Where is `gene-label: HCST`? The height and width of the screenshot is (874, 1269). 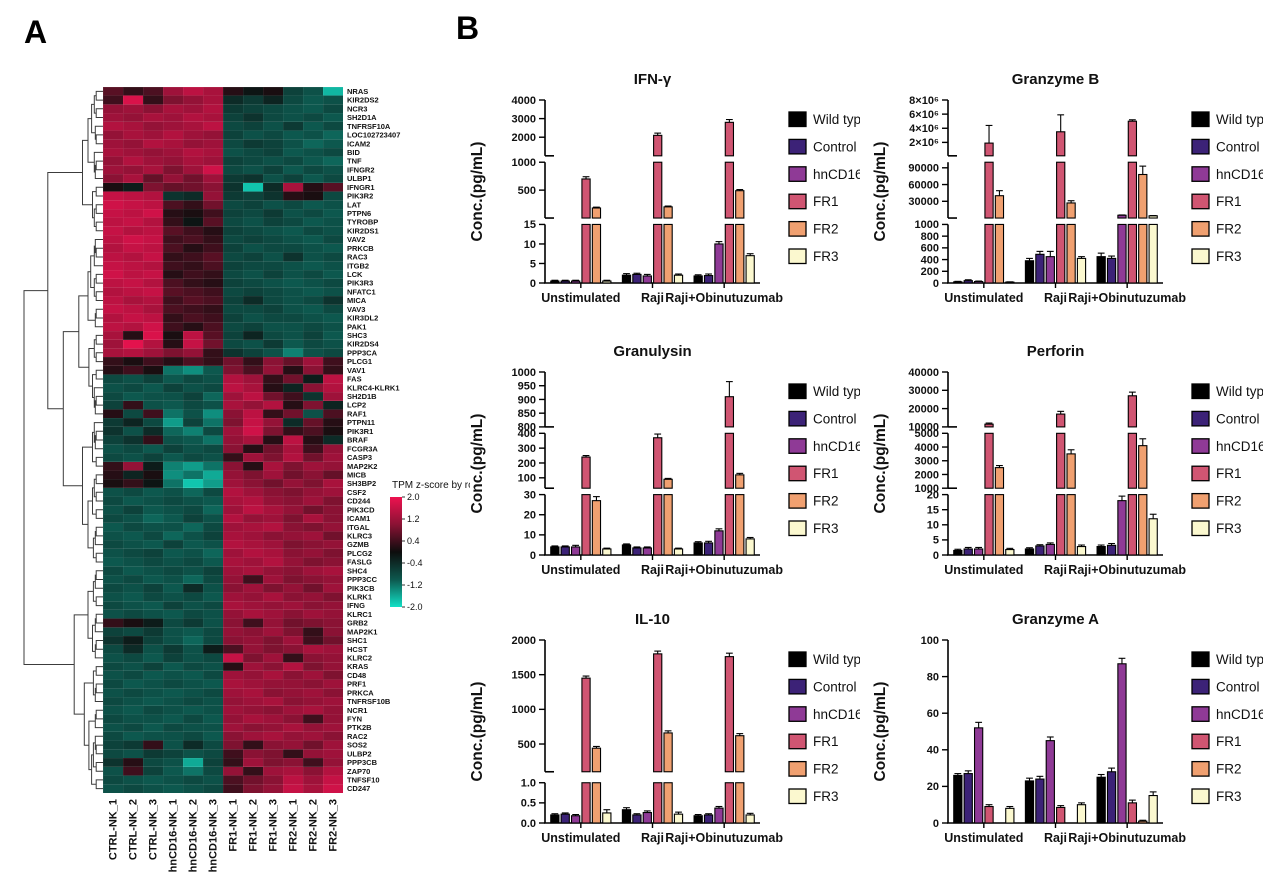 gene-label: HCST is located at coordinates (357, 649).